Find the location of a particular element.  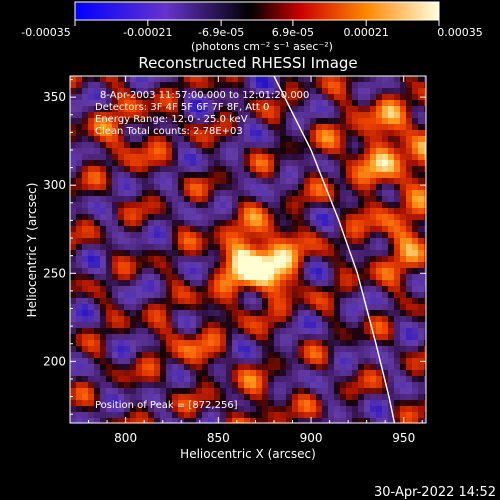

y-tick-label: 250 is located at coordinates (54, 273).